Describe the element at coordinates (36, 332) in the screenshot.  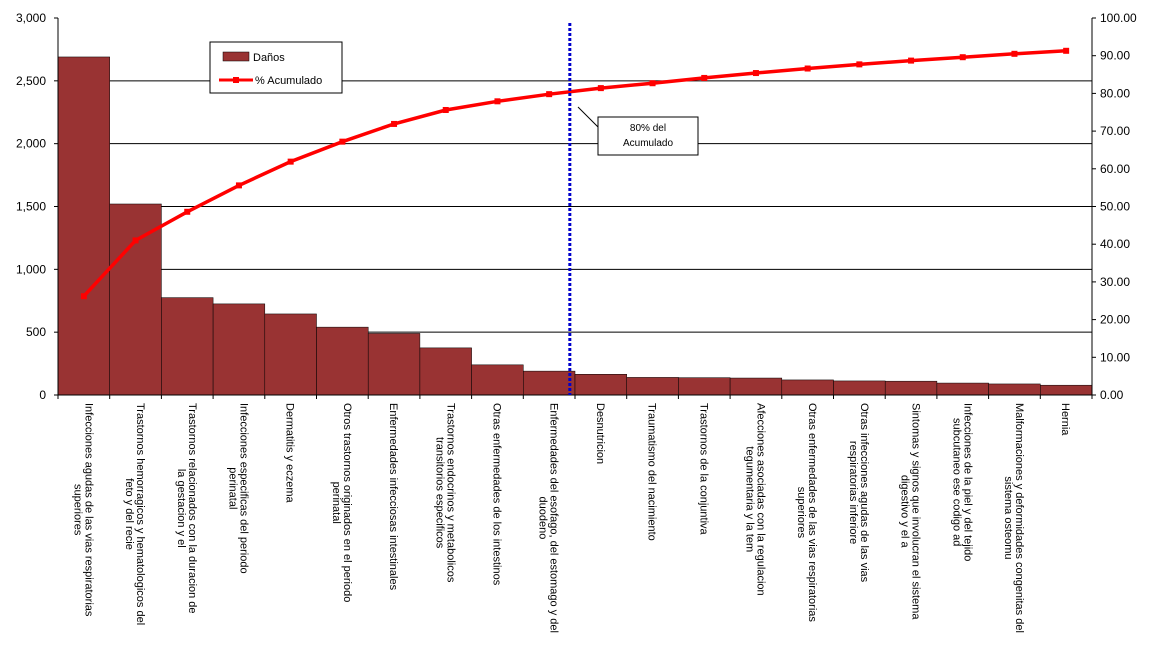
I see `y-left-tick-label: 500` at that location.